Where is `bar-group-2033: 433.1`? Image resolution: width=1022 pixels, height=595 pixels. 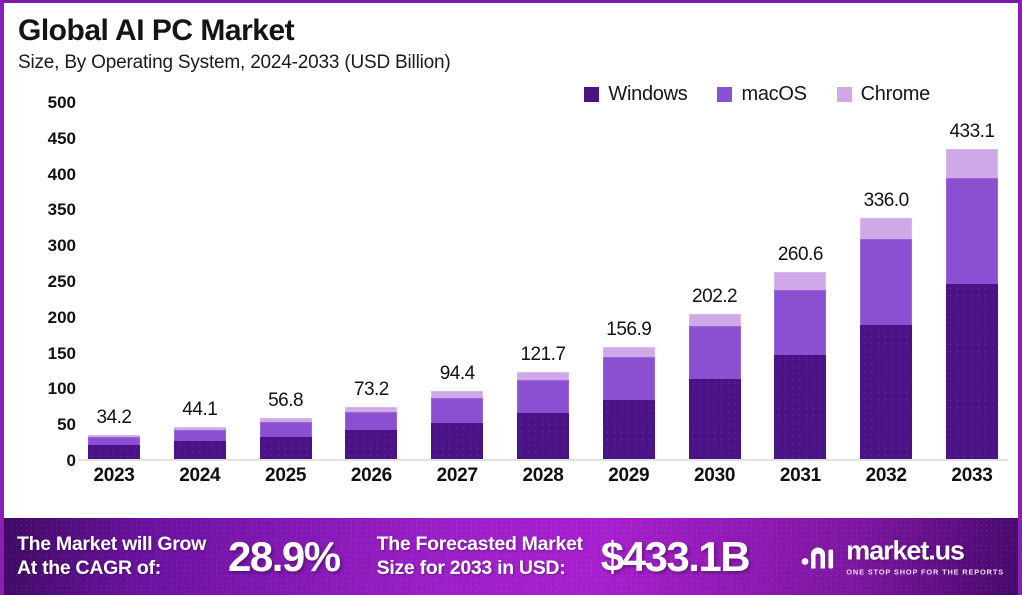 bar-group-2033: 433.1 is located at coordinates (971, 281).